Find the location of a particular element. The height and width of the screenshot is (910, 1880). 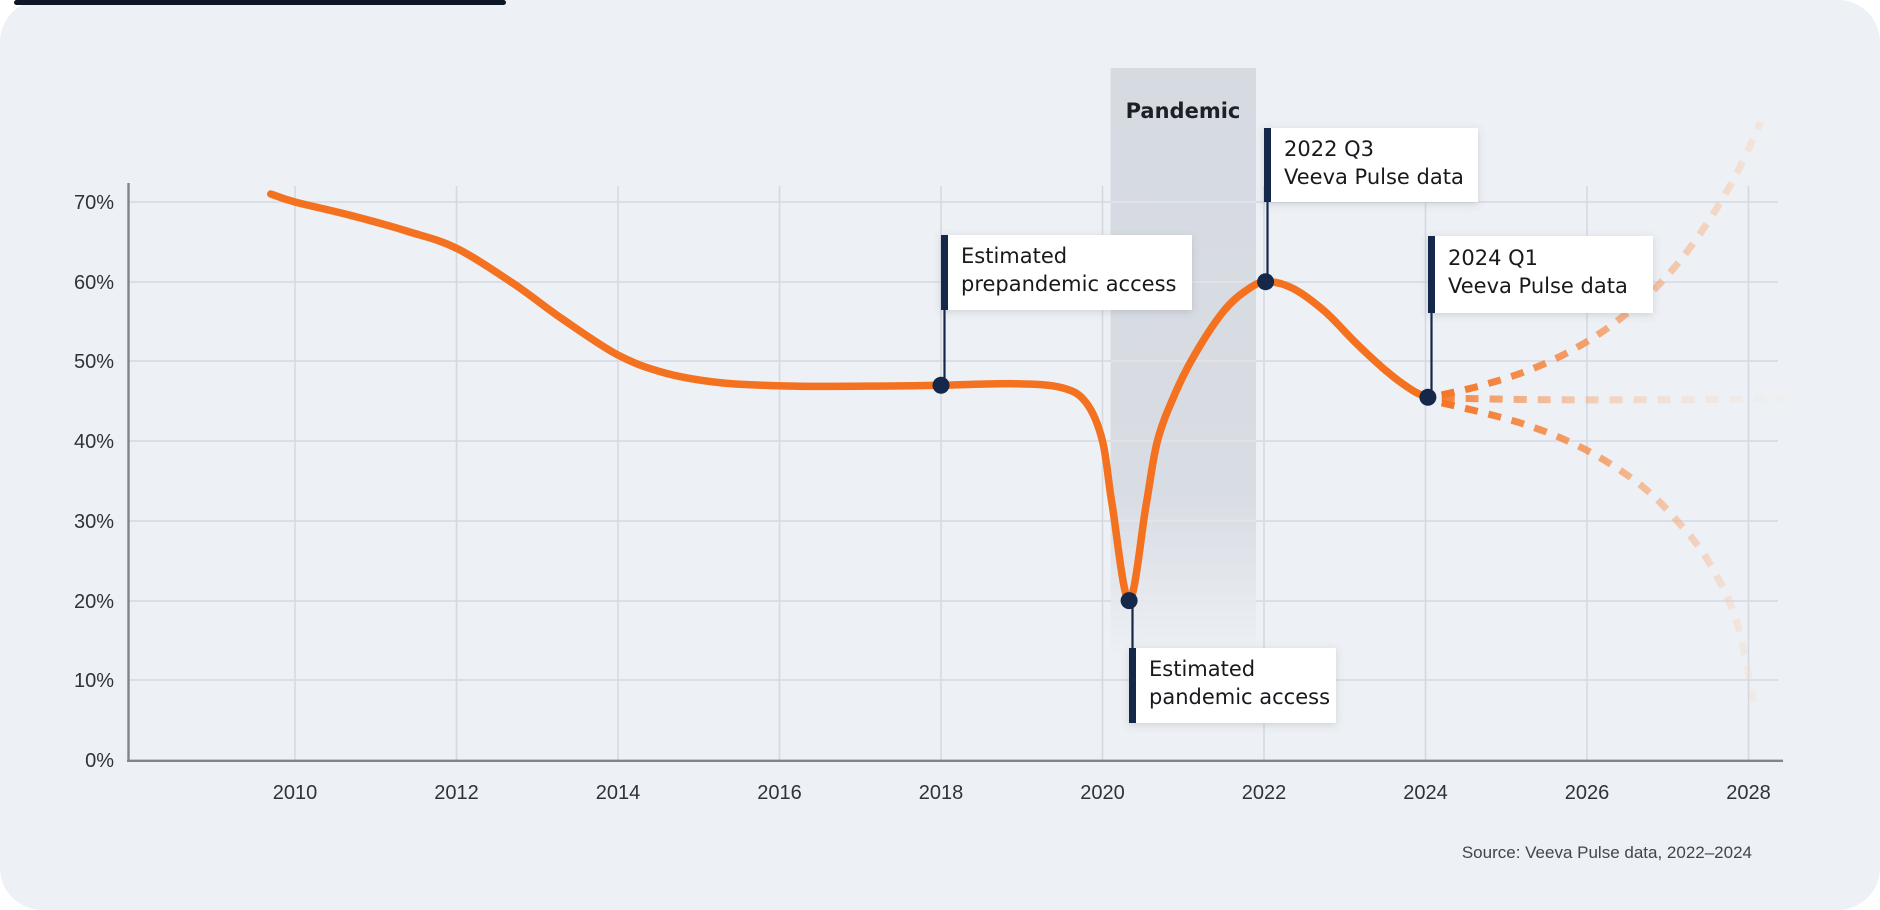

y-tick-label: 70% is located at coordinates (94, 203).